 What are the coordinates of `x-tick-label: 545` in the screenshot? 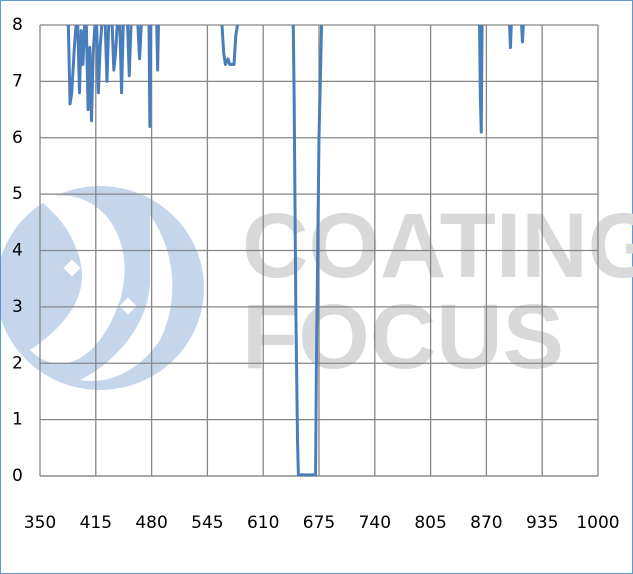 It's located at (207, 523).